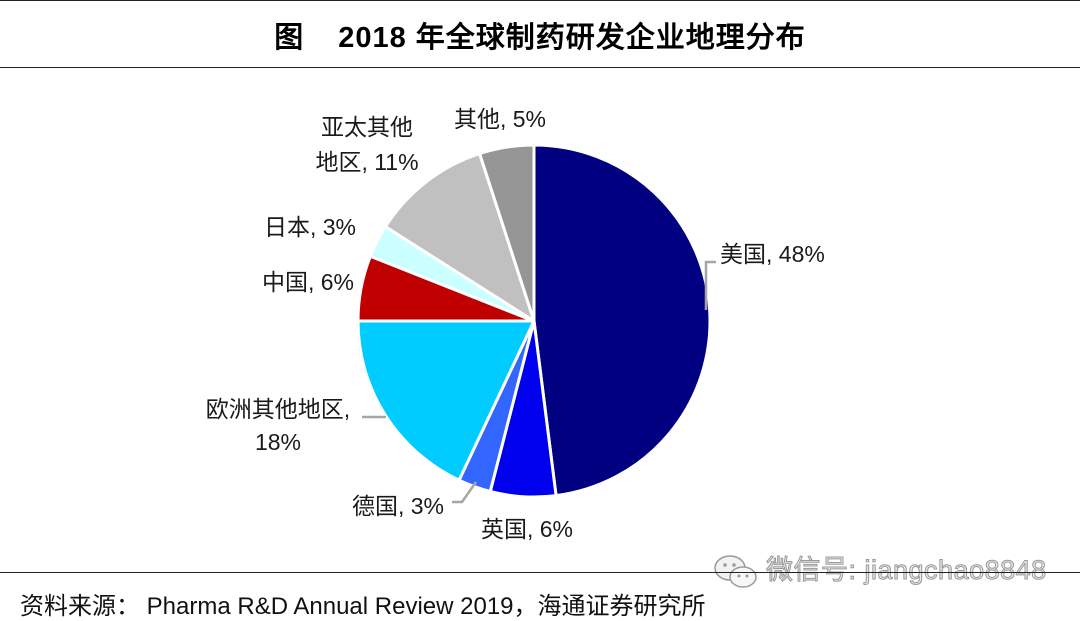 This screenshot has height=621, width=1080. What do you see at coordinates (310, 227) in the screenshot?
I see `data-label-5: 日本, 3%` at bounding box center [310, 227].